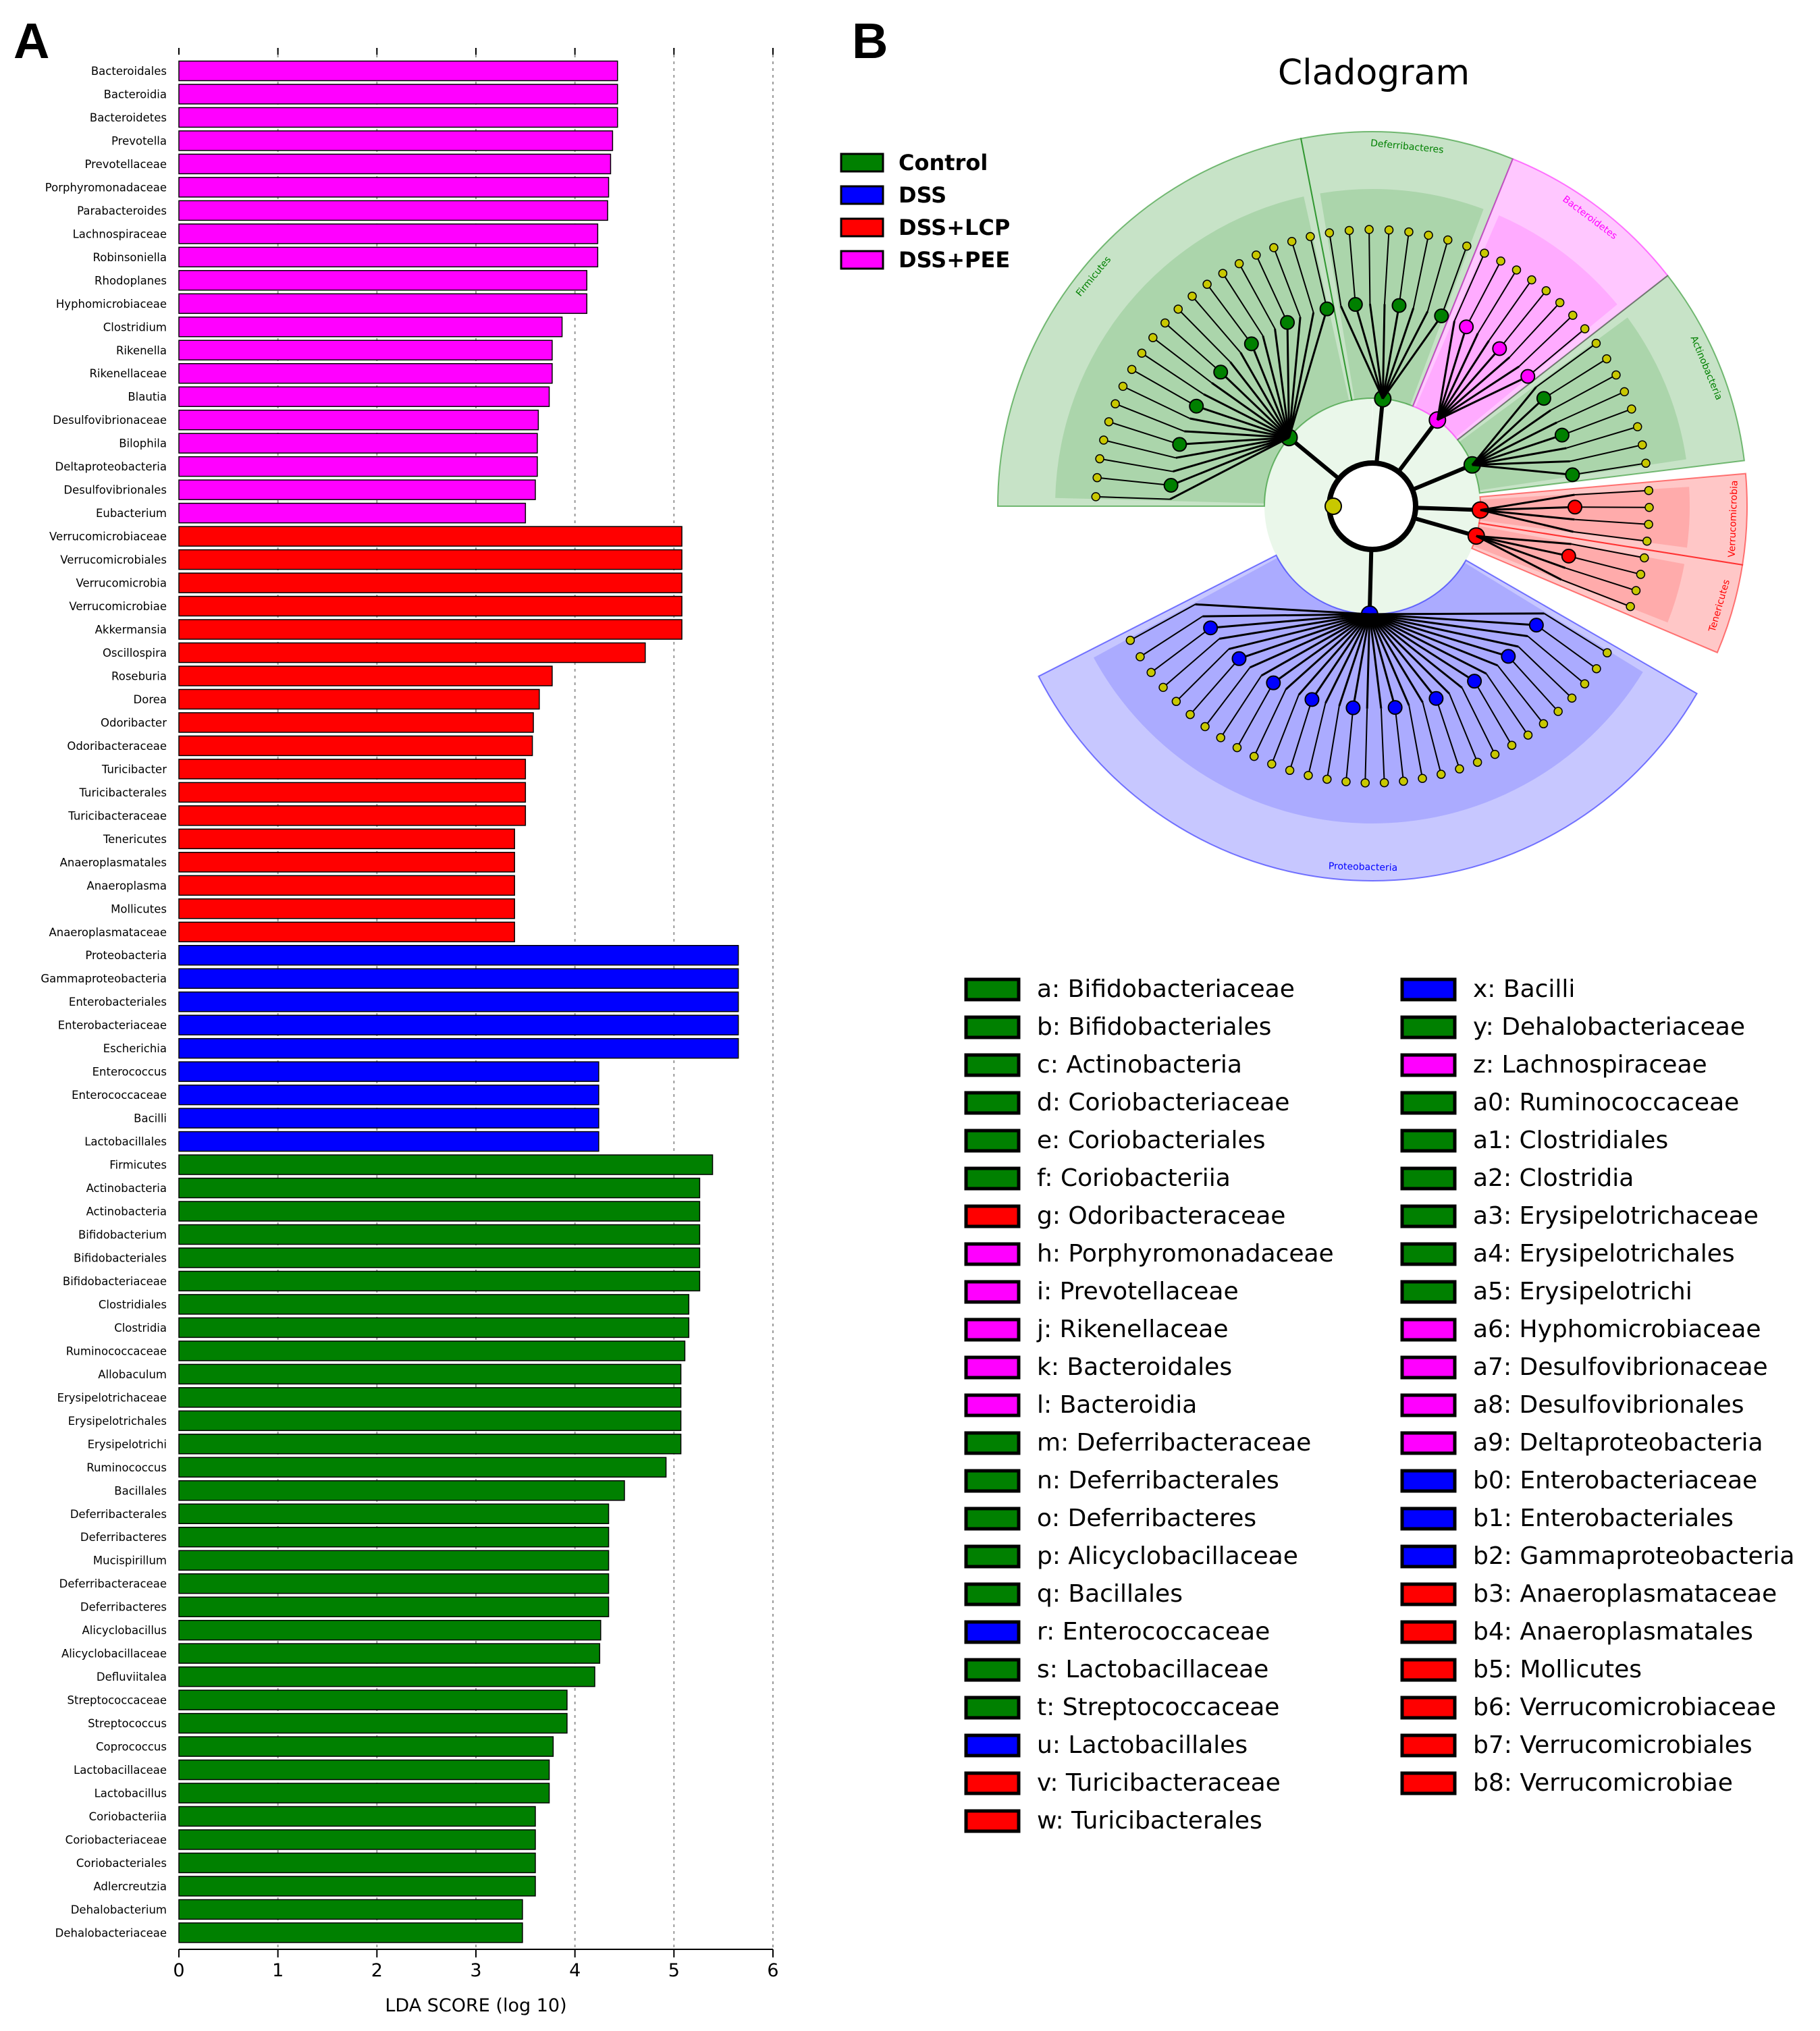  Describe the element at coordinates (179, 1970) in the screenshot. I see `x-tick-label: 0` at that location.